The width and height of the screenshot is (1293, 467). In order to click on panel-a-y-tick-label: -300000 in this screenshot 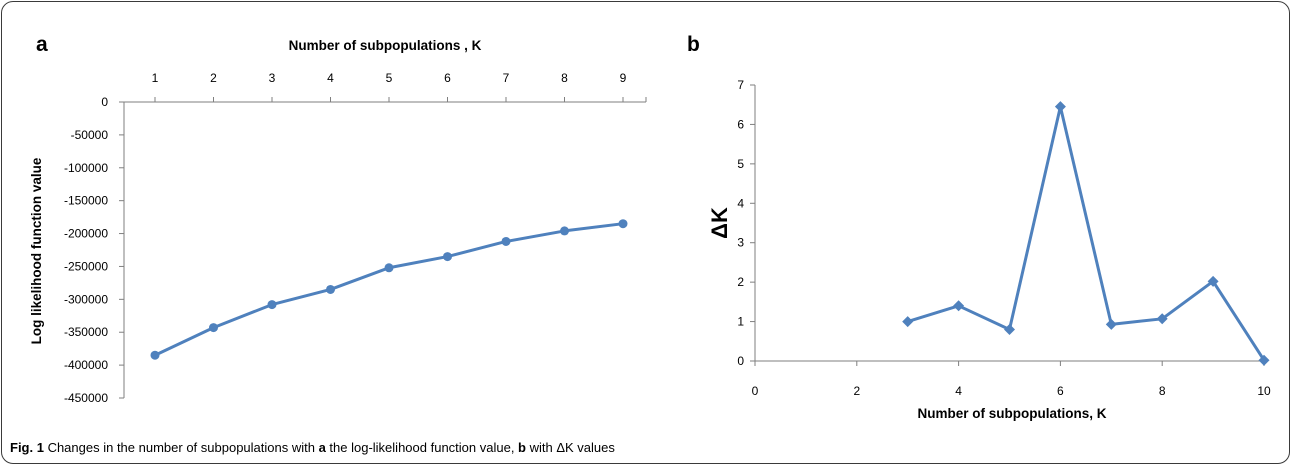, I will do `click(86, 299)`.